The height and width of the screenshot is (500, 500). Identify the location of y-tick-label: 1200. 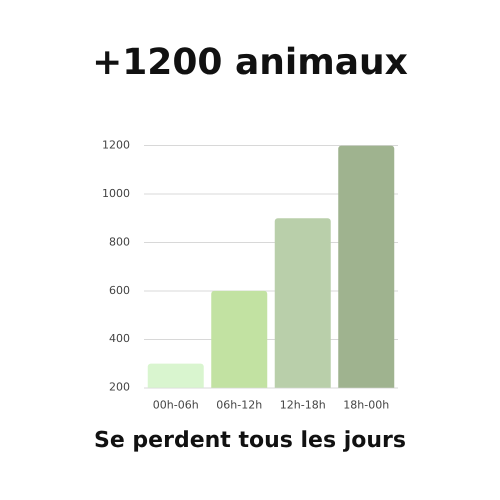
(116, 145).